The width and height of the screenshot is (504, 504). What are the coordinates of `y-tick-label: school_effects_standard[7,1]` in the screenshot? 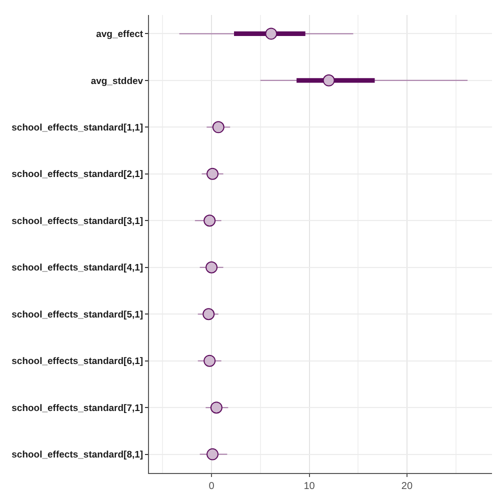 It's located at (78, 408).